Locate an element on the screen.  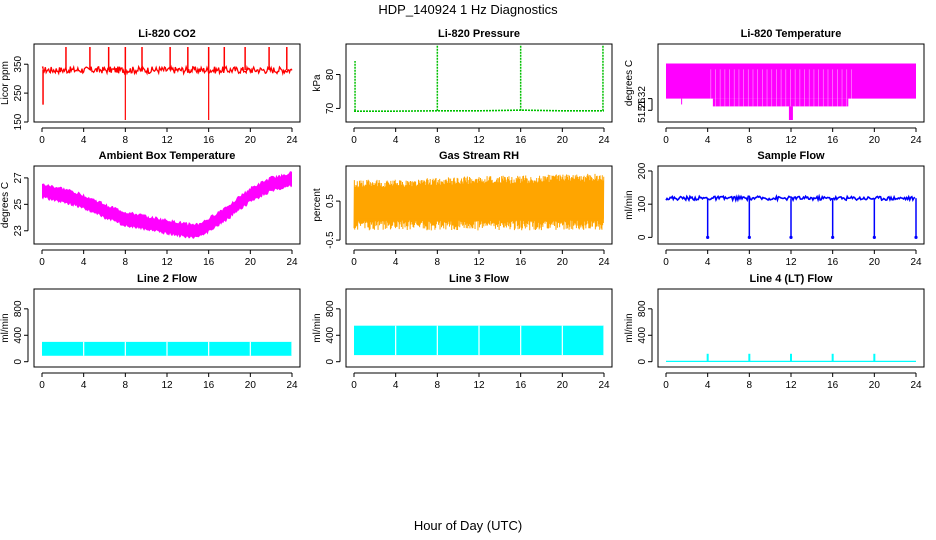
y-tick-label: 51.32 is located at coordinates (642, 98).